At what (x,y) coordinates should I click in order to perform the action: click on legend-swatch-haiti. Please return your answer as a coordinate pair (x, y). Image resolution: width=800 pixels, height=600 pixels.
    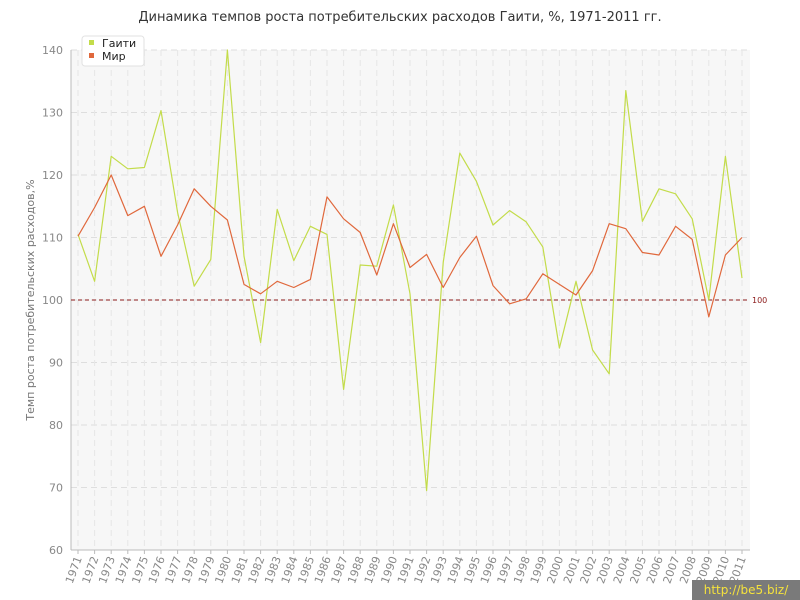
    Looking at the image, I should click on (91, 42).